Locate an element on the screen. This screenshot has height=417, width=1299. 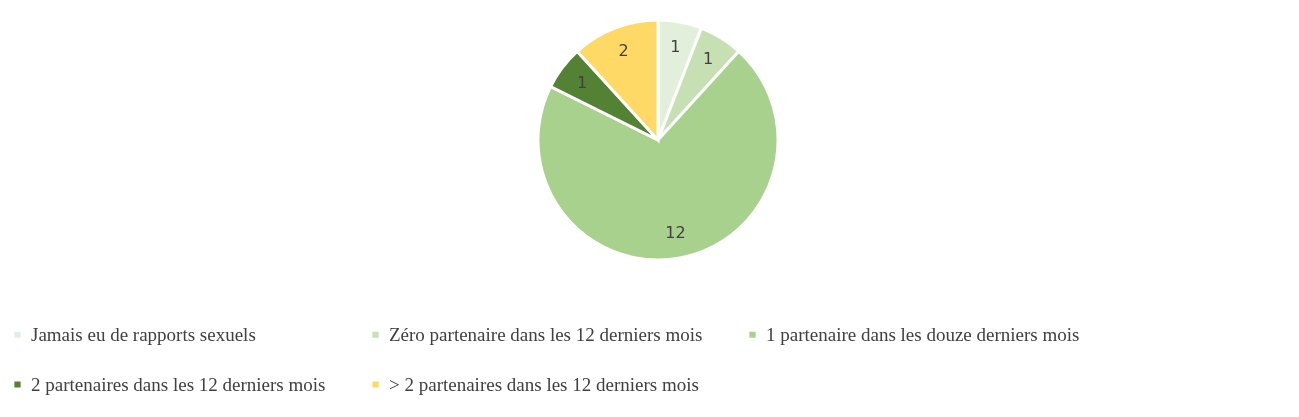
legend-label: Zéro partenaire dans les 12 derniers mois is located at coordinates (546, 334).